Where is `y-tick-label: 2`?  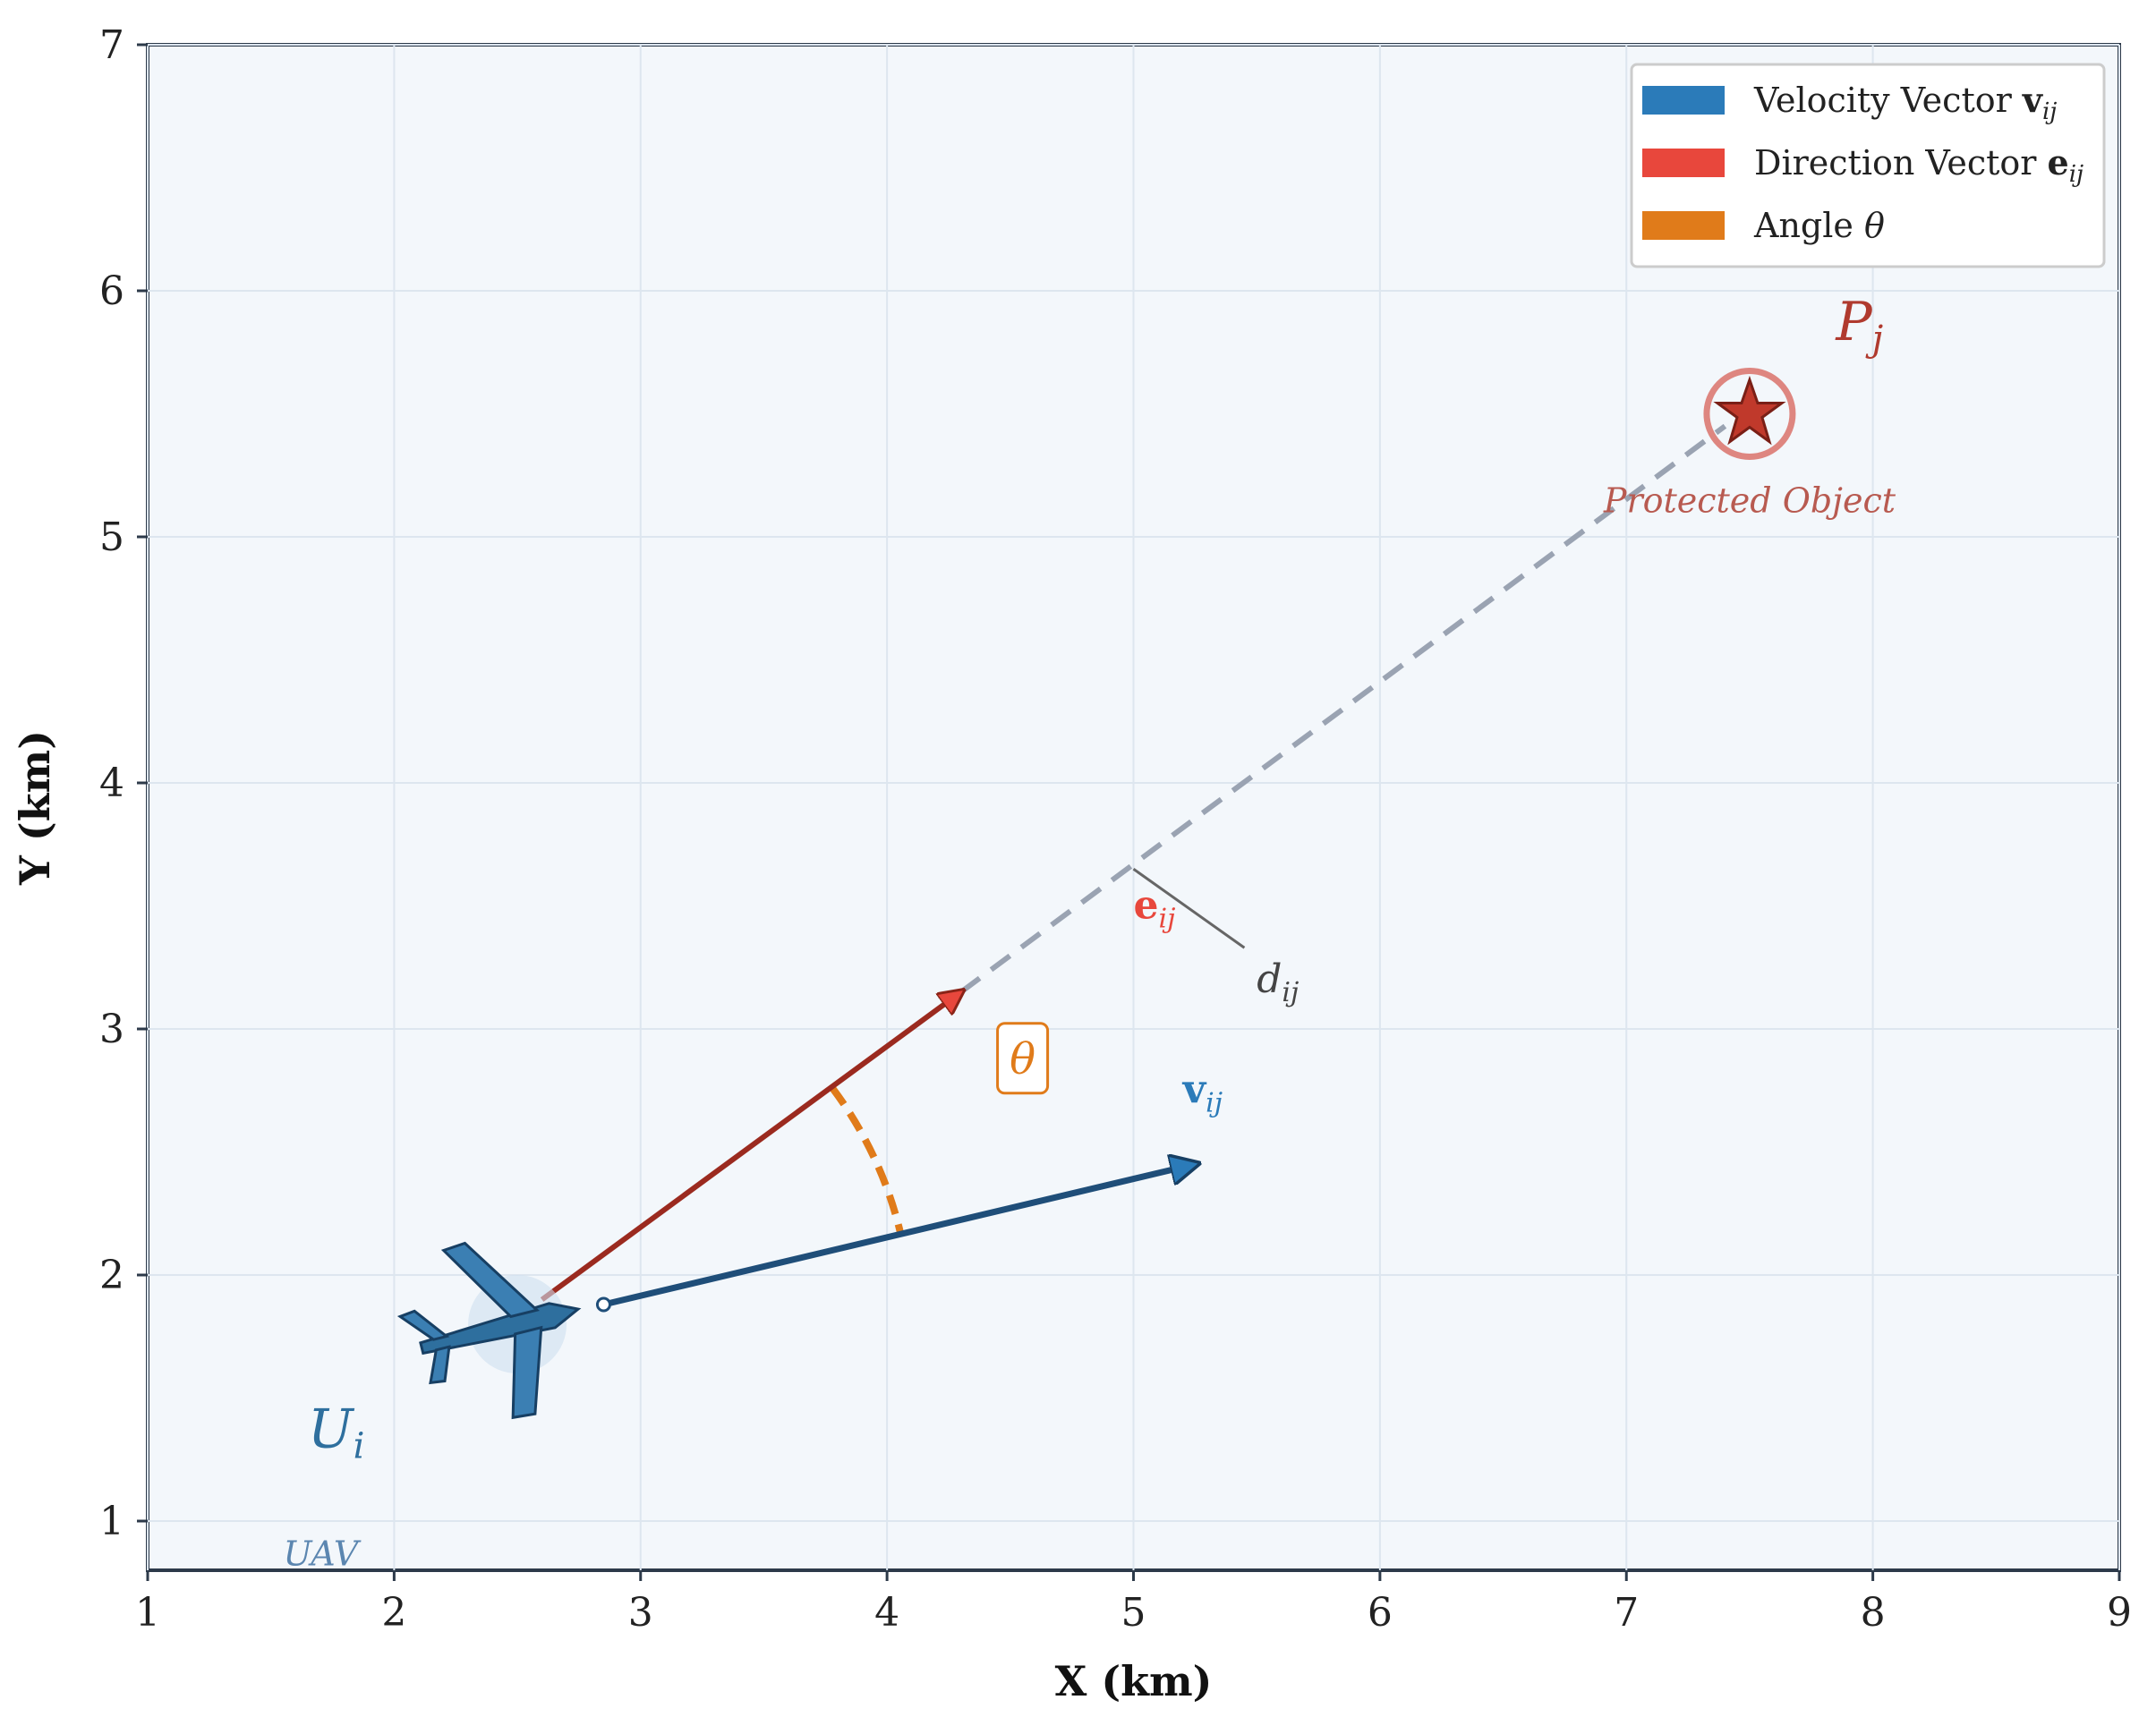 y-tick-label: 2 is located at coordinates (111, 1275).